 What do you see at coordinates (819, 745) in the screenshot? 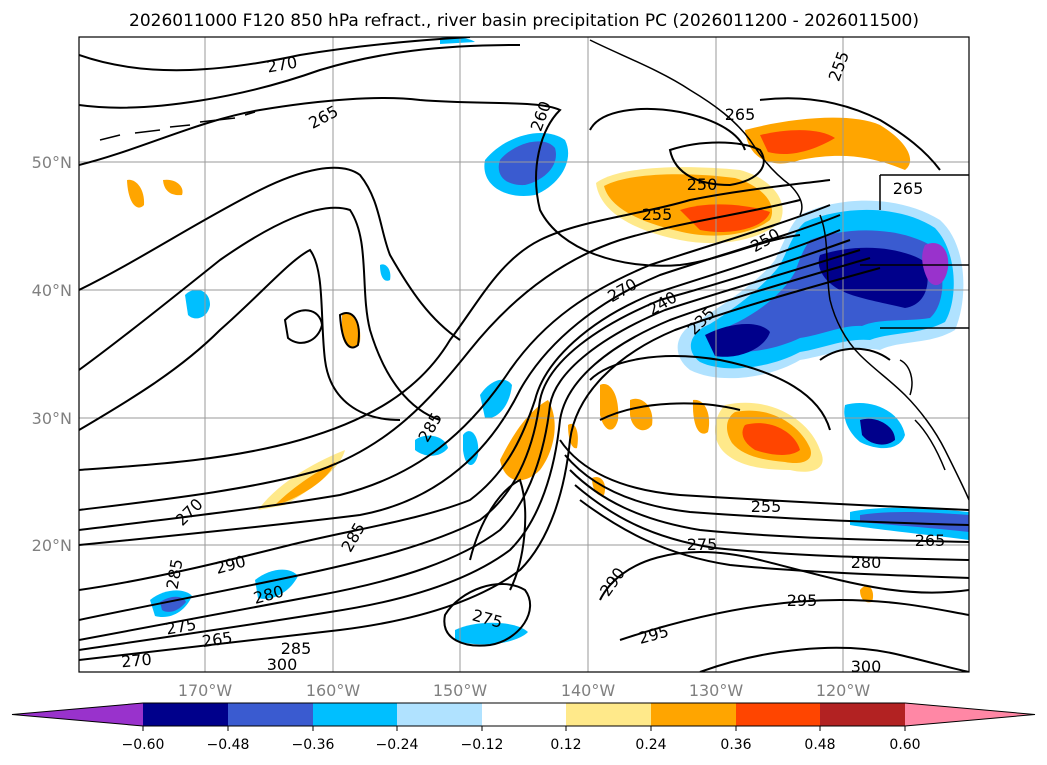
I see `colorbar-tick-label: 0.48` at bounding box center [819, 745].